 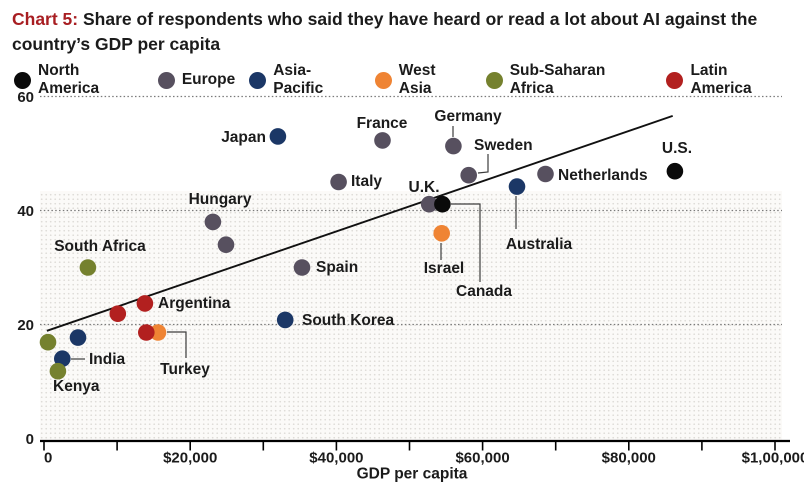 What do you see at coordinates (503, 145) in the screenshot?
I see `country-label-sweden: Sweden` at bounding box center [503, 145].